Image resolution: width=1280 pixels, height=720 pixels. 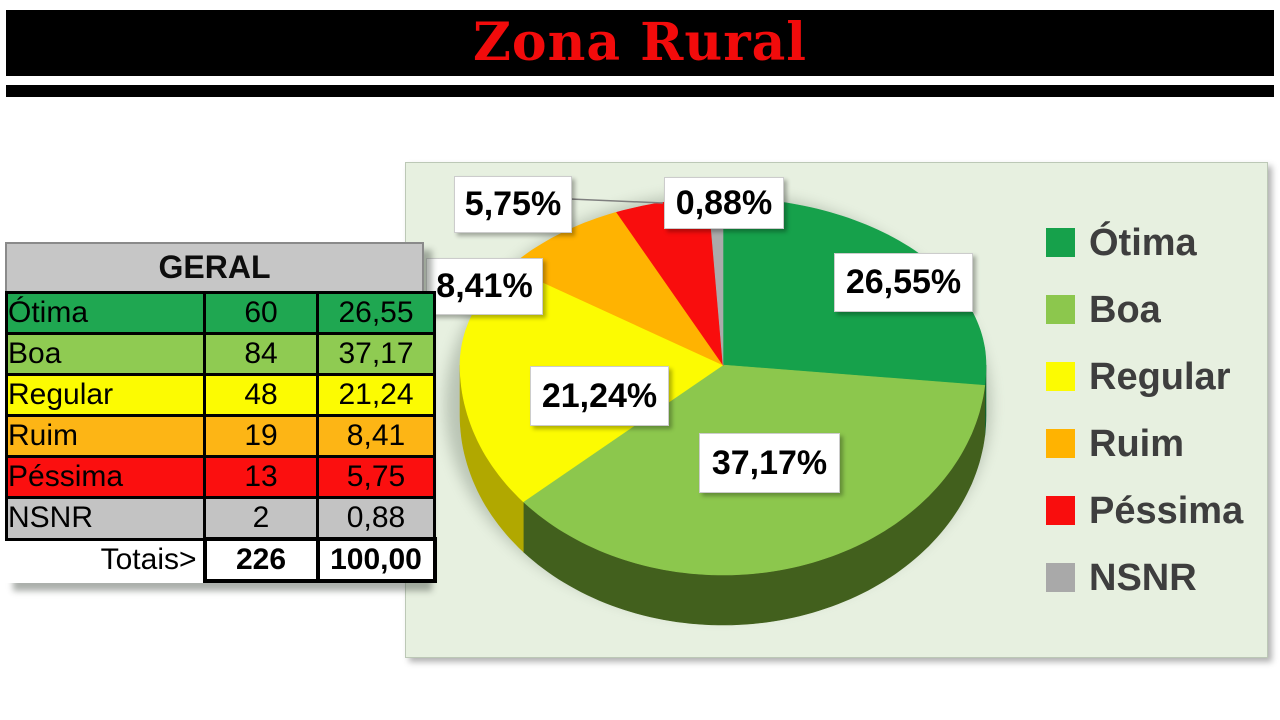 What do you see at coordinates (376, 436) in the screenshot?
I see `row-percent: 8,41` at bounding box center [376, 436].